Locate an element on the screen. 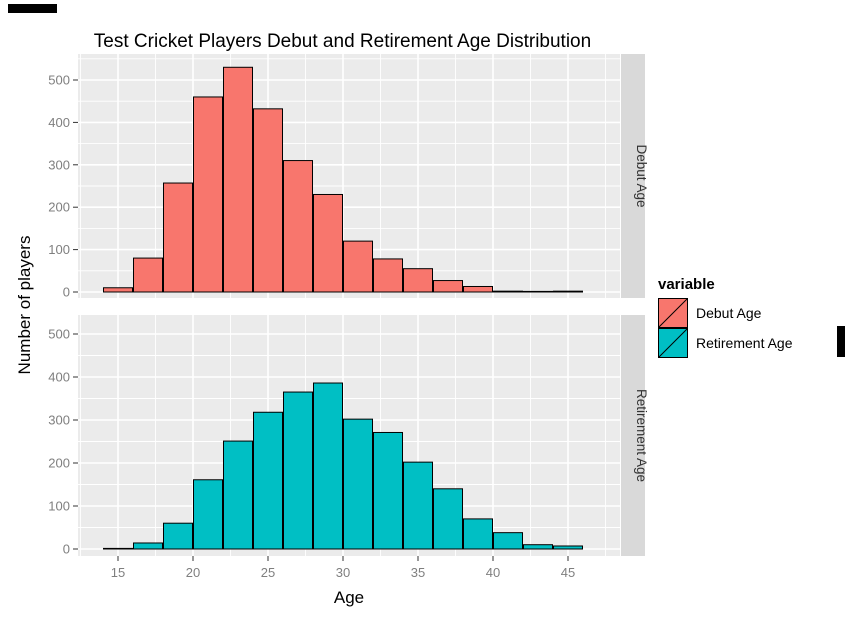 This screenshot has width=845, height=625. x-axis-title: Age is located at coordinates (349, 597).